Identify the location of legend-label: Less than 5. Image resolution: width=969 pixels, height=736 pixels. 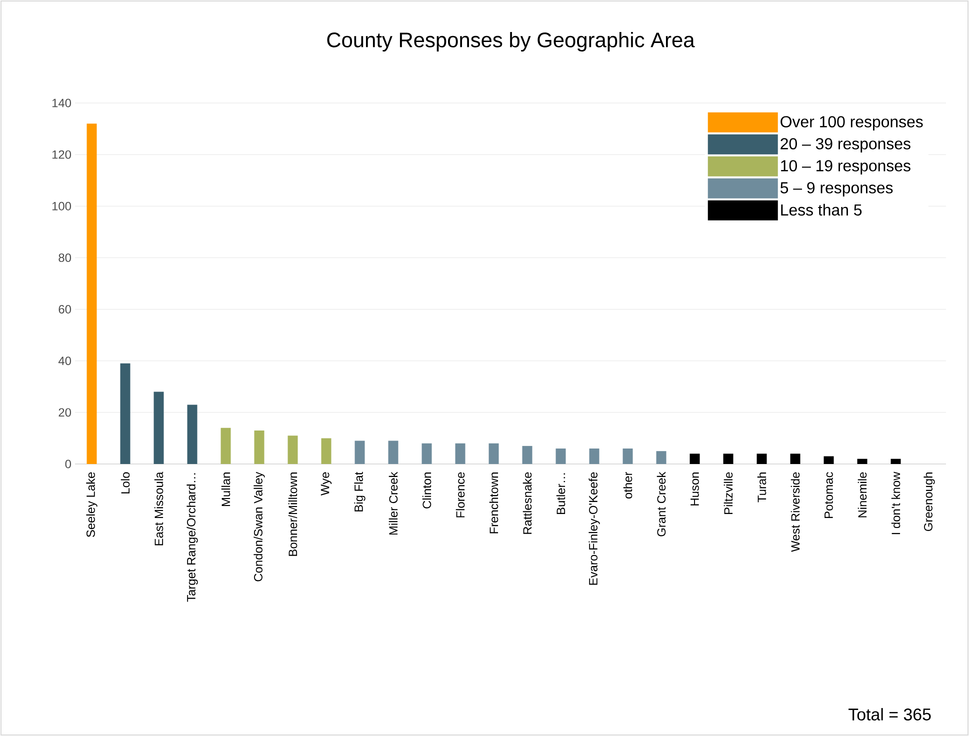
(821, 210).